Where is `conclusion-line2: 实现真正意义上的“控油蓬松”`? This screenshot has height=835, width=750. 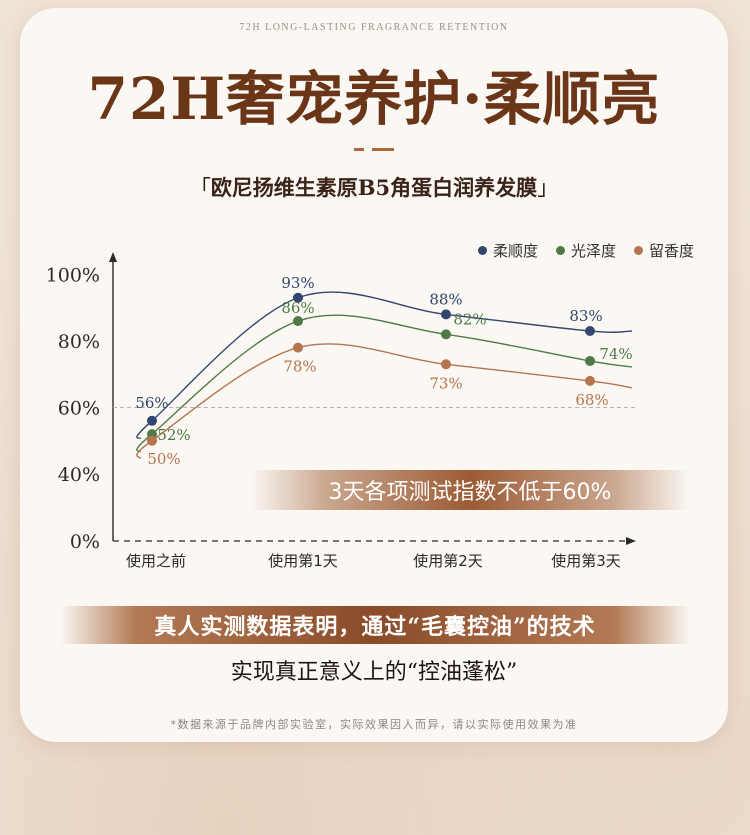
conclusion-line2: 实现真正意义上的“控油蓬松” is located at coordinates (374, 672).